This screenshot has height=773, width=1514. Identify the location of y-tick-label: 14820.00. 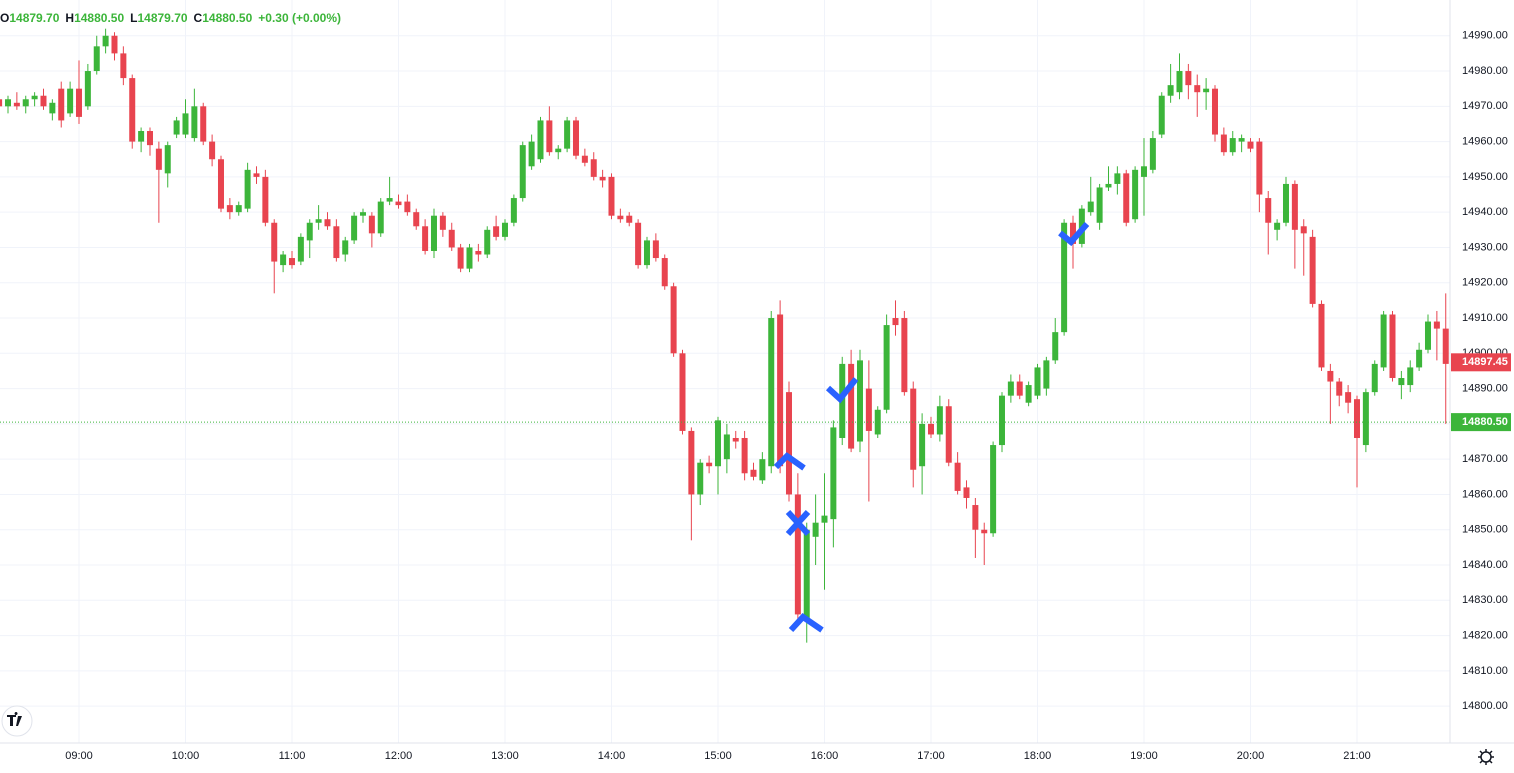
(1485, 635).